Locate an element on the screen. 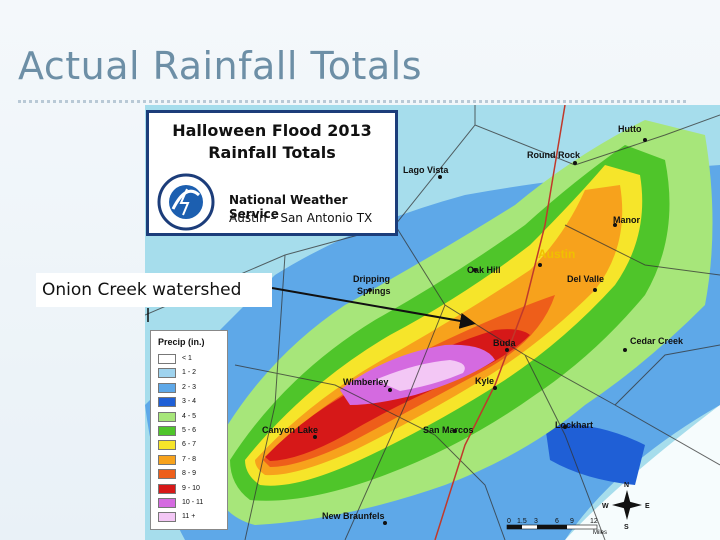 The image size is (720, 540). scale-tick-4: 9 is located at coordinates (572, 521).